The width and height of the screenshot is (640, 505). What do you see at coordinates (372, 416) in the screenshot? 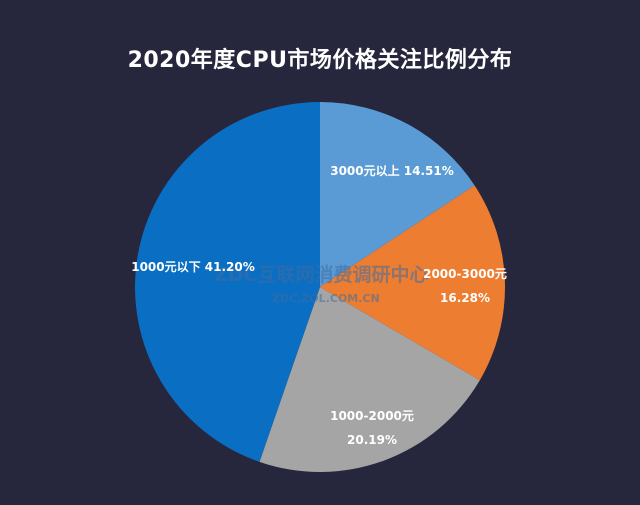
I see `slice-label: 1000-2000元` at bounding box center [372, 416].